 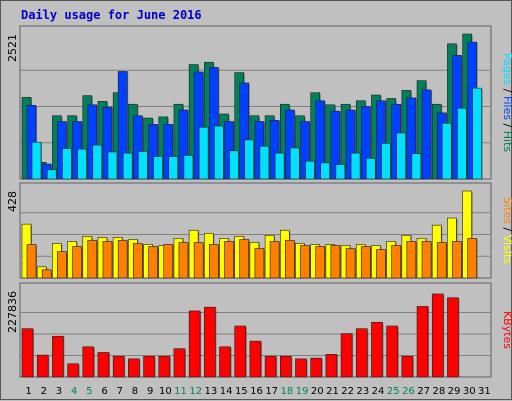 I want to click on x-tick-1: 1, so click(x=28, y=391).